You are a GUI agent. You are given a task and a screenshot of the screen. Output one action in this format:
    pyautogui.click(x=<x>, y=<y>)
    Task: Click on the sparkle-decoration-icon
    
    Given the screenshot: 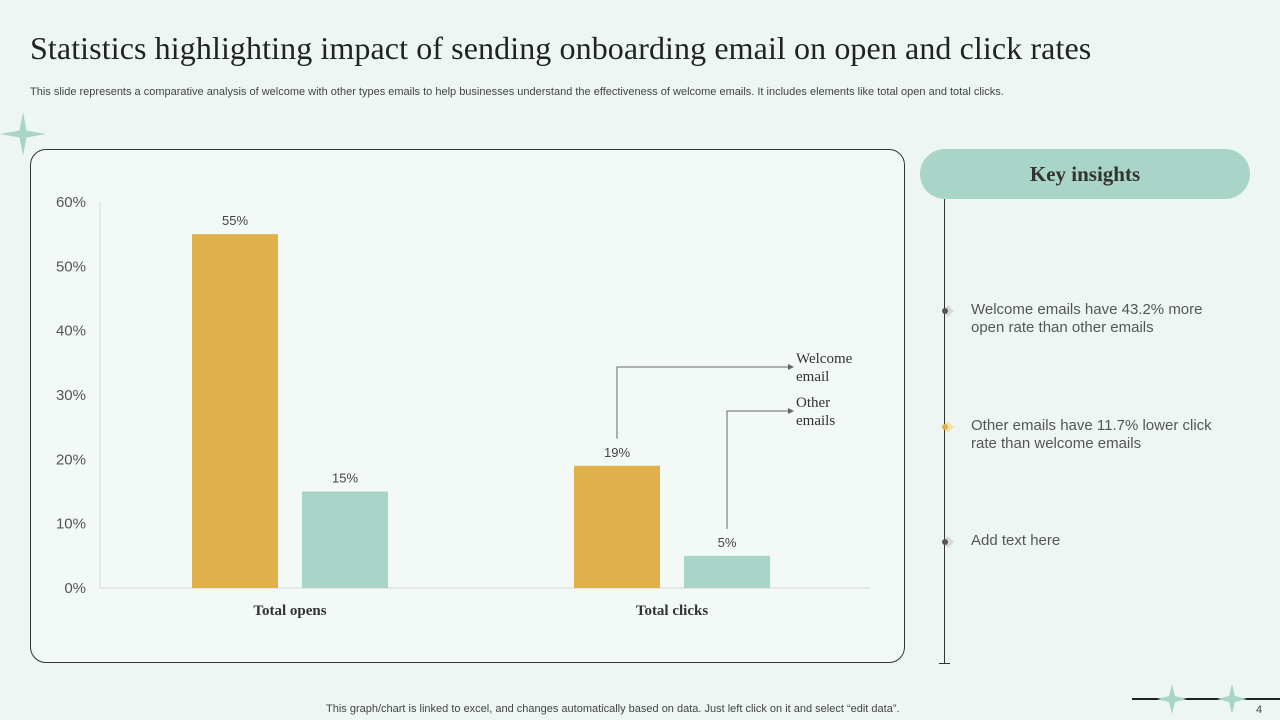 What is the action you would take?
    pyautogui.click(x=23, y=134)
    